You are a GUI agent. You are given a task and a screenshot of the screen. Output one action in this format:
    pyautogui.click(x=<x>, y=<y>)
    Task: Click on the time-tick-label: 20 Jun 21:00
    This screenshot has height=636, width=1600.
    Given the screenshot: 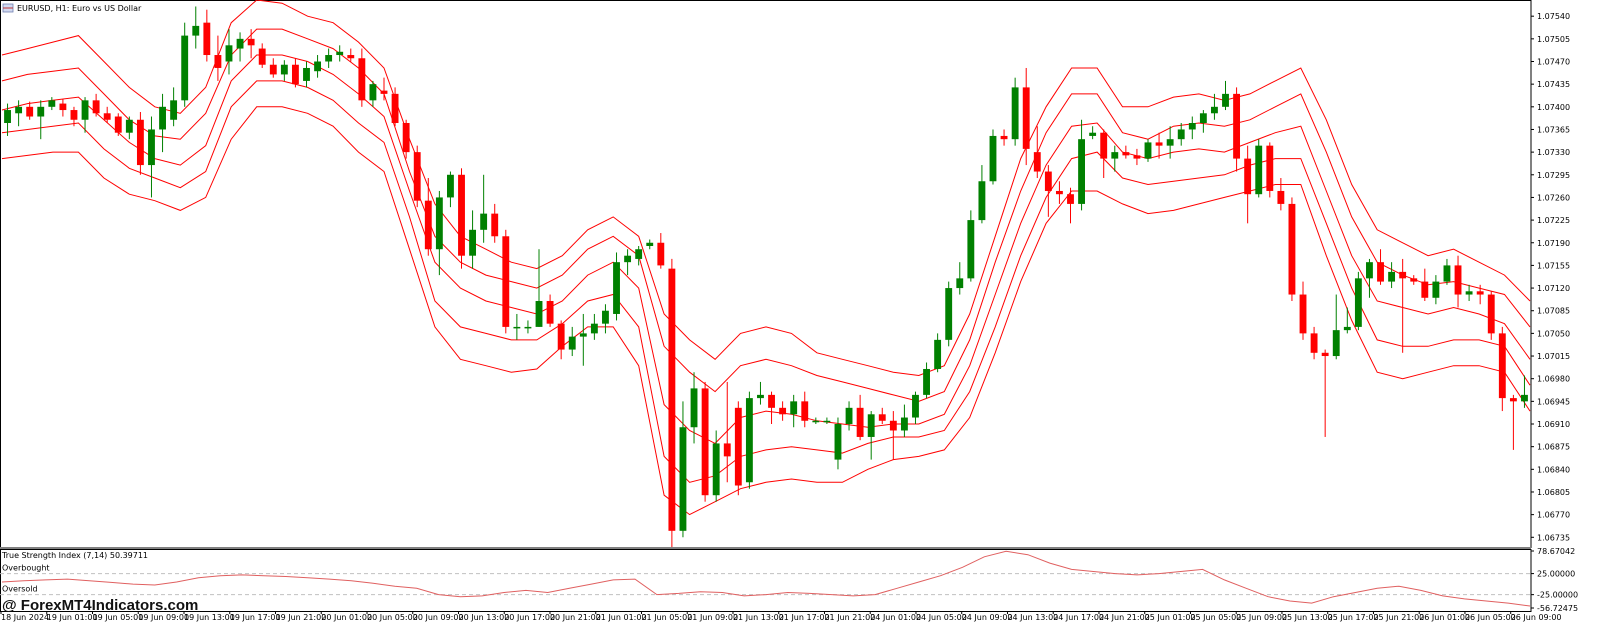 What is the action you would take?
    pyautogui.click(x=575, y=617)
    